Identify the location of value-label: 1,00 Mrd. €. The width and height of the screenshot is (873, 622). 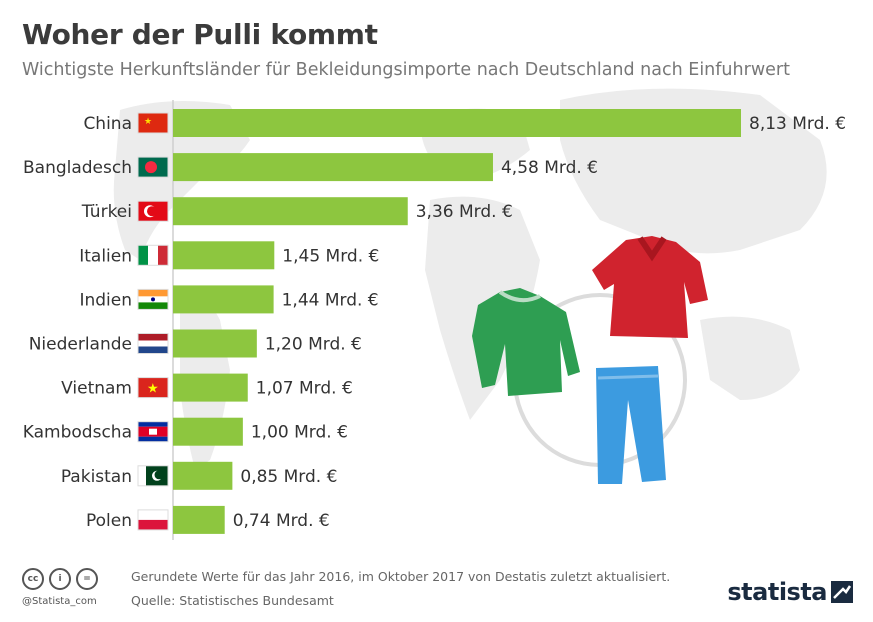
(299, 433).